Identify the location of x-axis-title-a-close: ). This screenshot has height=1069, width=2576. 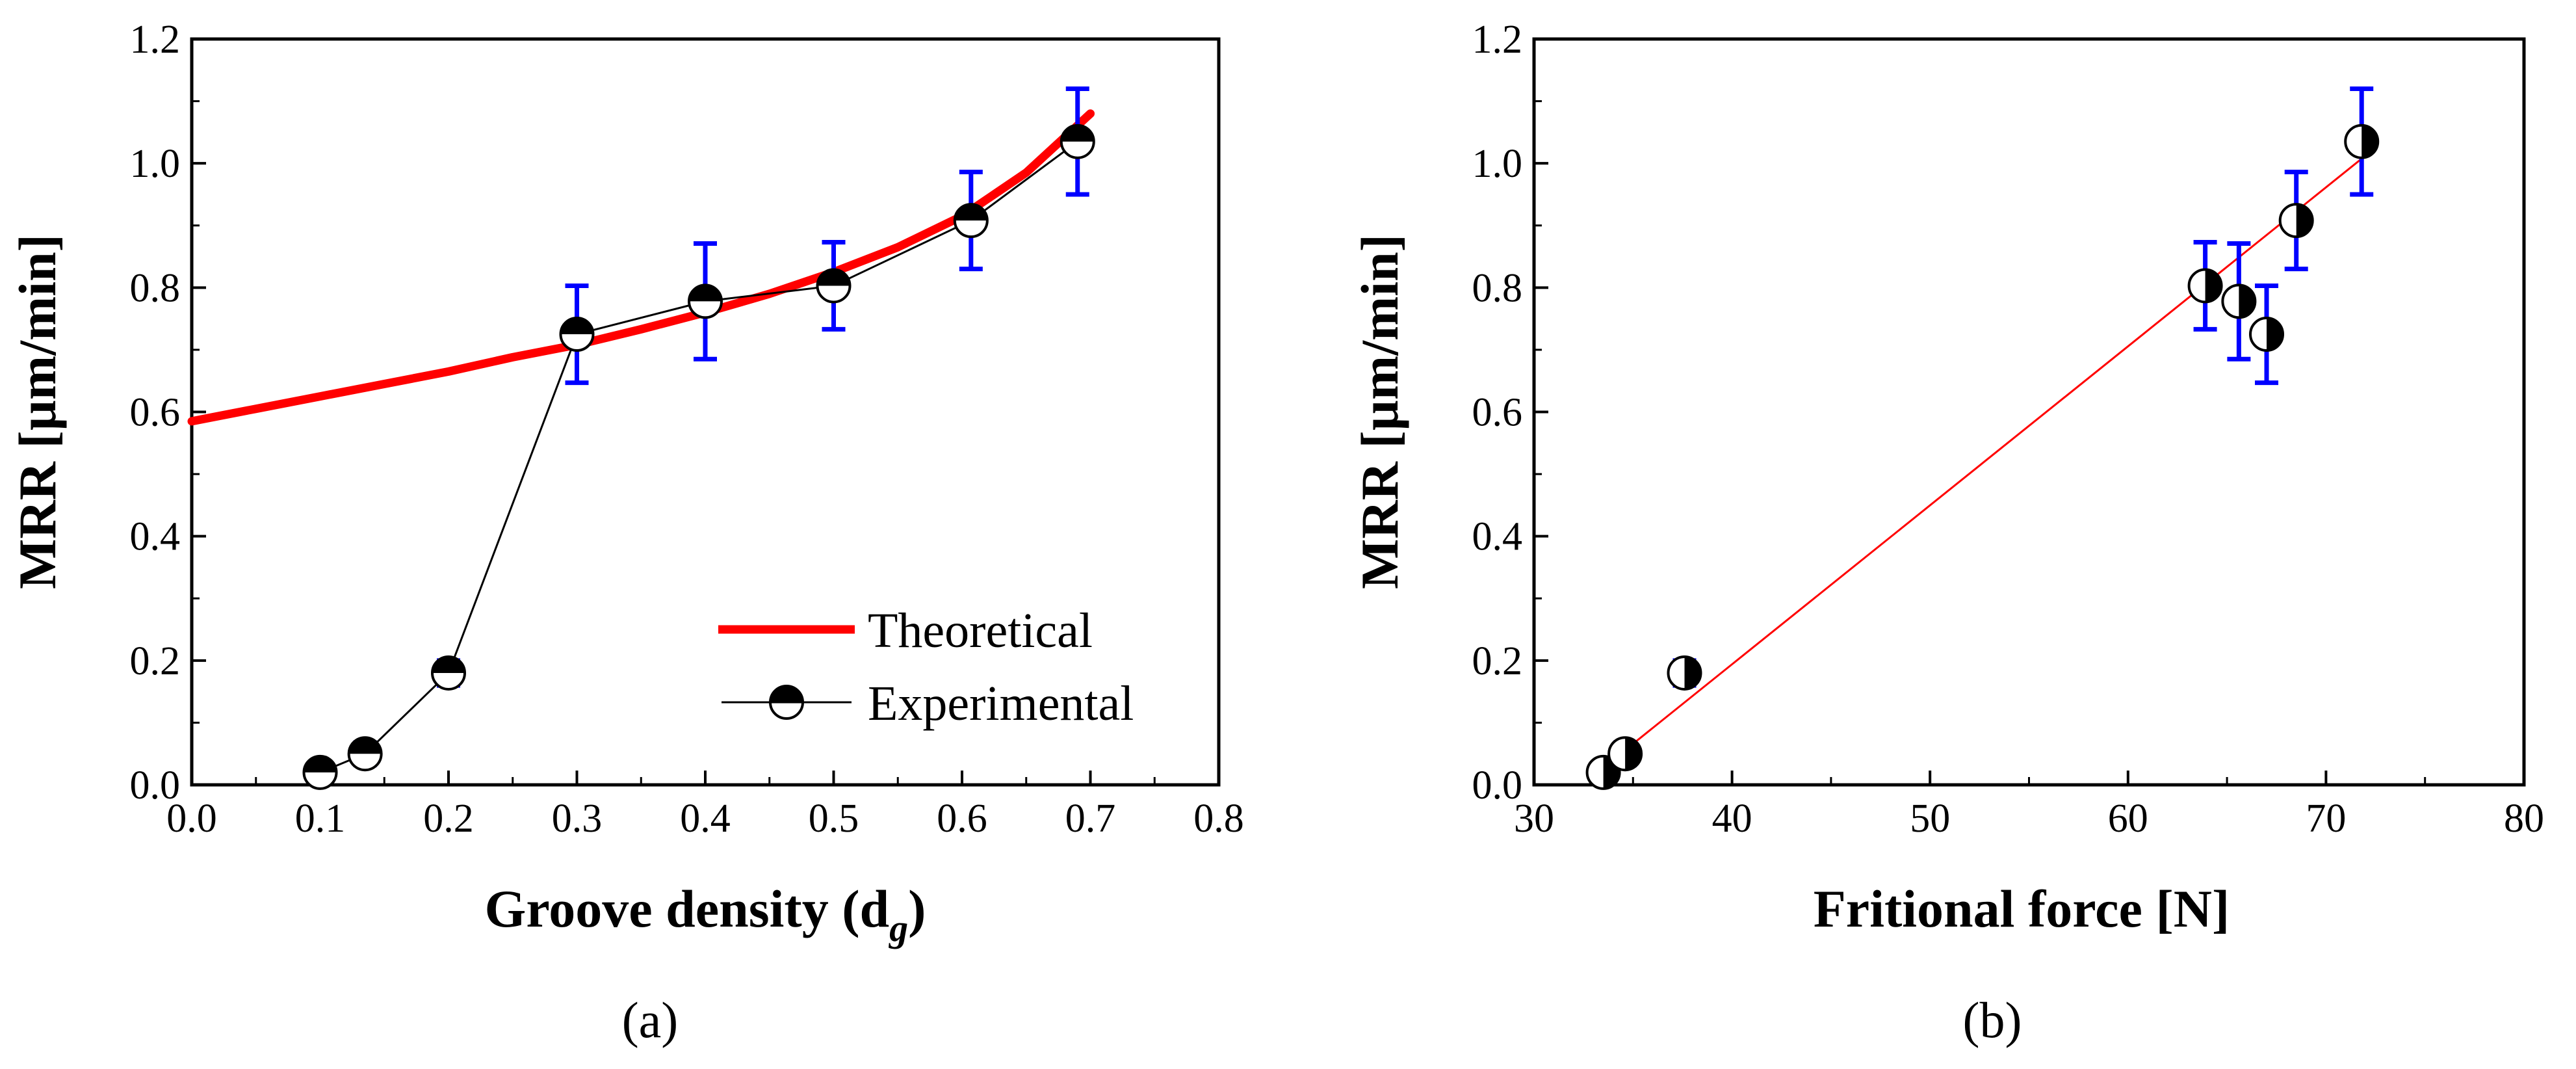
(917, 908).